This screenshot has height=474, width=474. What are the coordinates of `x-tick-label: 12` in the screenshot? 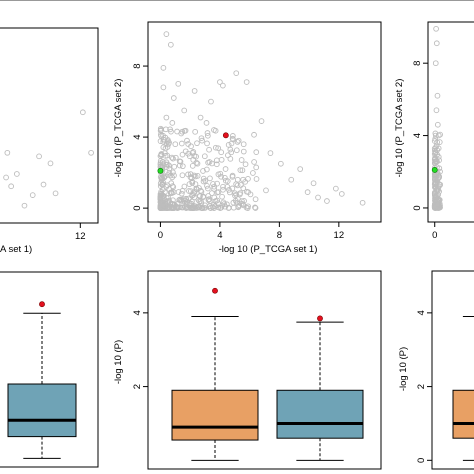 It's located at (339, 235).